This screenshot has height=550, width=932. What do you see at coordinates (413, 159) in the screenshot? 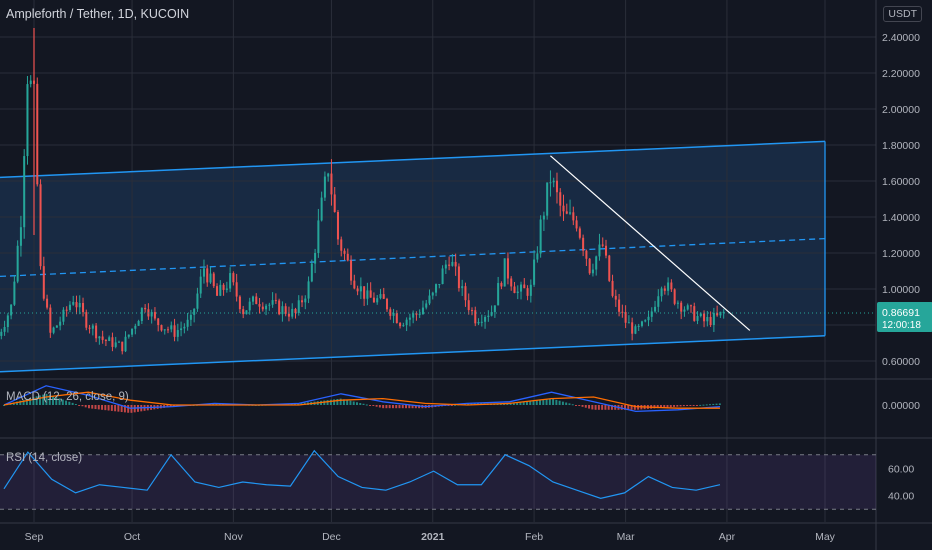
I see `channel-upper-line` at bounding box center [413, 159].